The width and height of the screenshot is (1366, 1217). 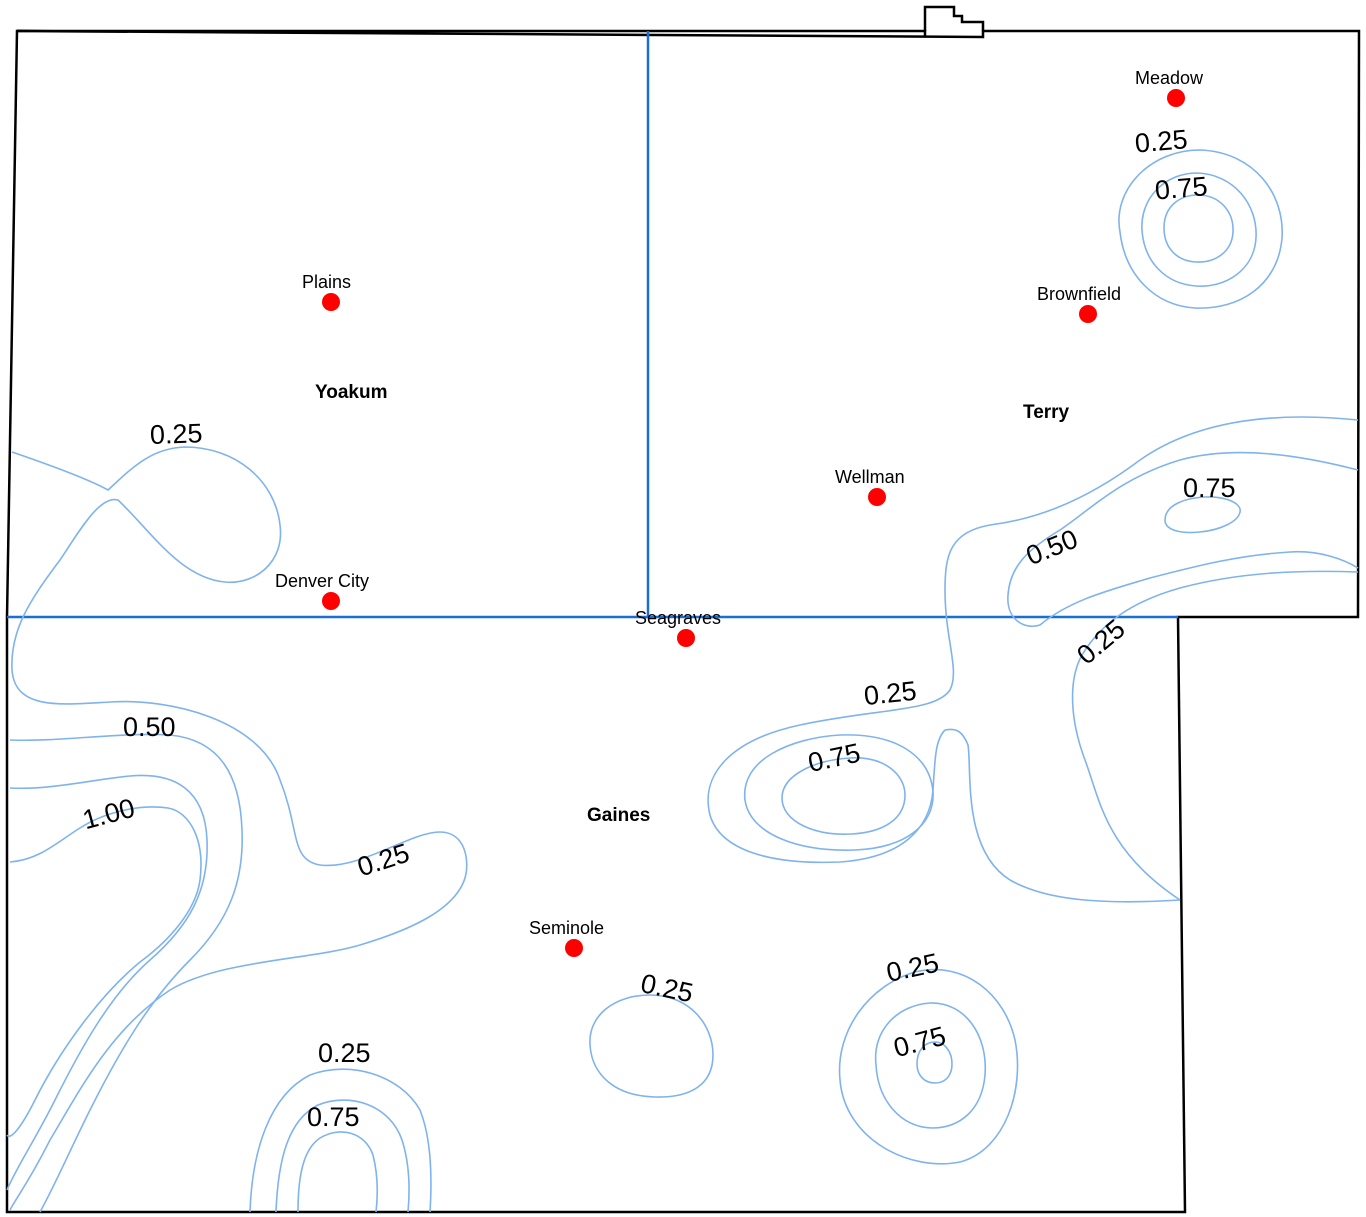 I want to click on town-label-denver-city: Denver City, so click(x=322, y=581).